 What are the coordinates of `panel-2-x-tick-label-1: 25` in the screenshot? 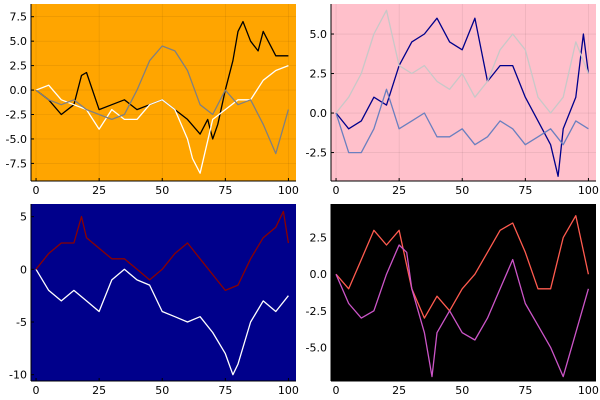 It's located at (399, 190).